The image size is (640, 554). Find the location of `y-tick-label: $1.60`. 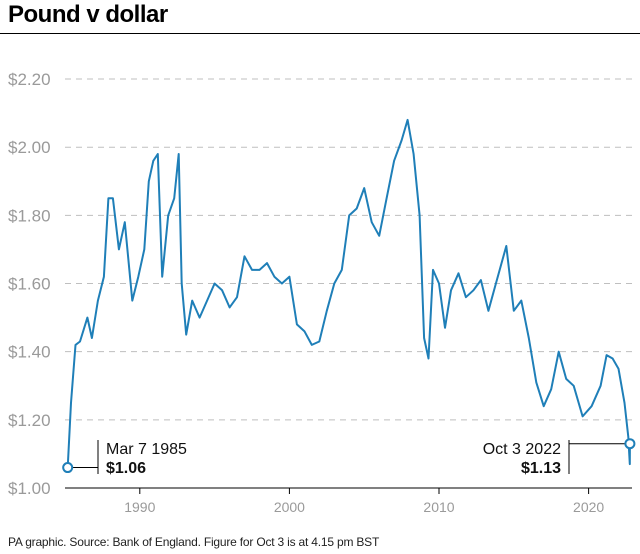

y-tick-label: $1.60 is located at coordinates (29, 284).